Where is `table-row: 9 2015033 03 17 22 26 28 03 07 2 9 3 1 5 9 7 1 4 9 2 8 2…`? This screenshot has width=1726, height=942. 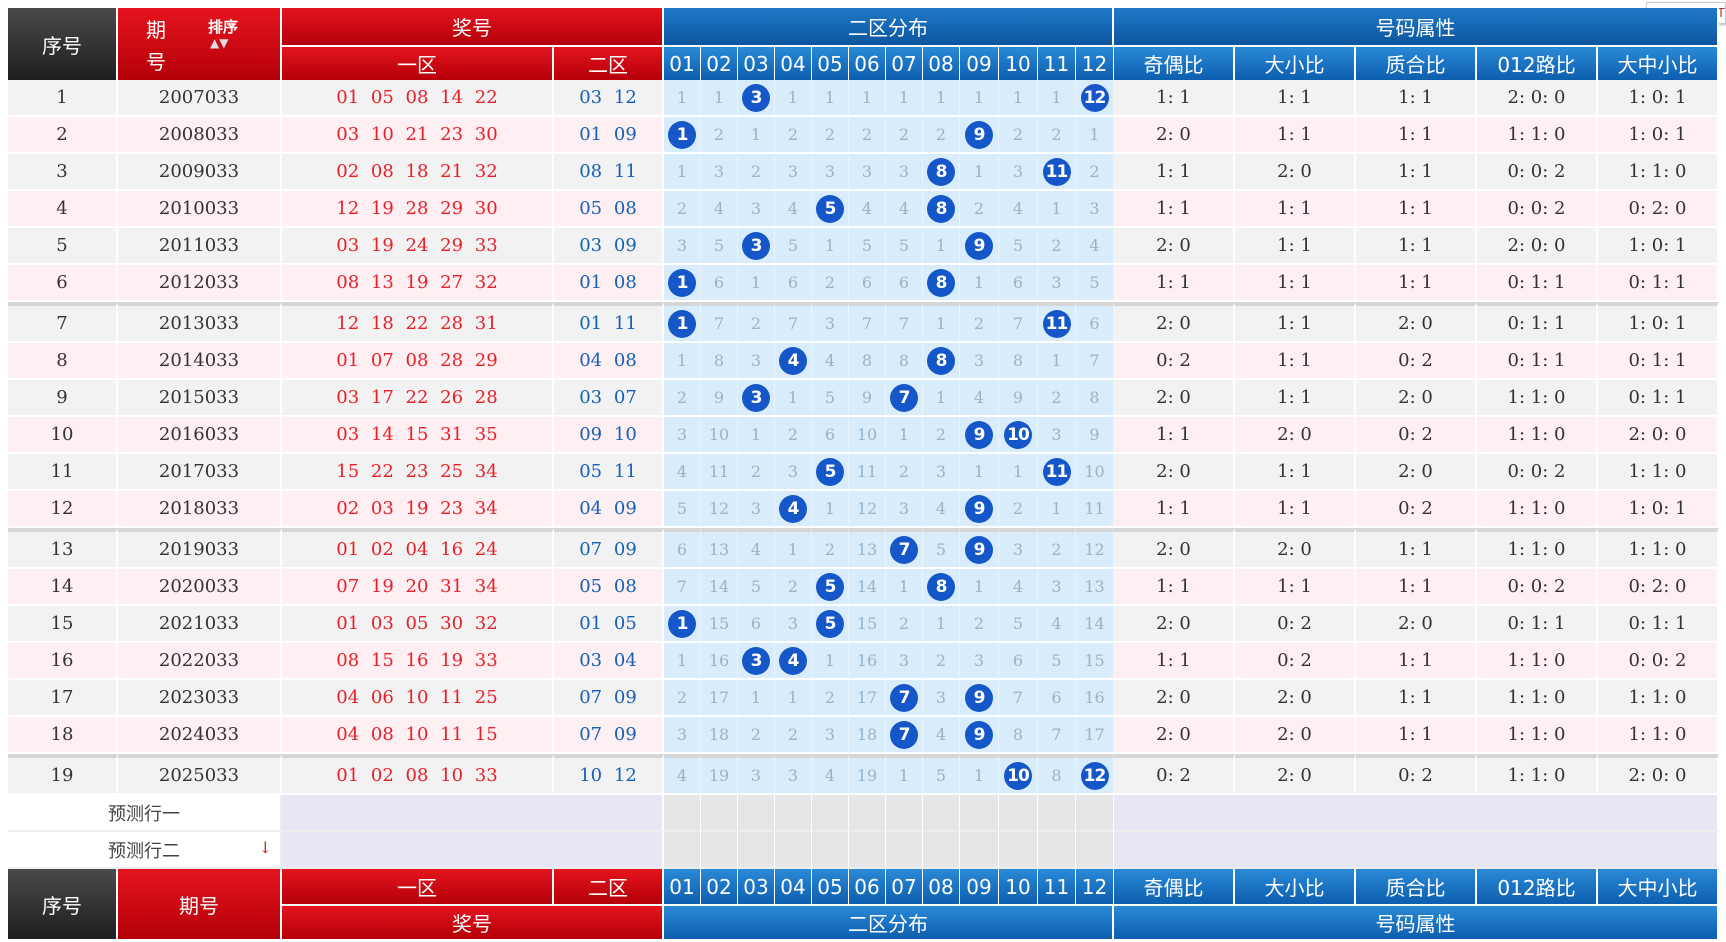
table-row: 9 2015033 03 17 22 26 28 03 07 2 9 3 1 5 9 7 1 4 9 2 8 2… is located at coordinates (863, 398).